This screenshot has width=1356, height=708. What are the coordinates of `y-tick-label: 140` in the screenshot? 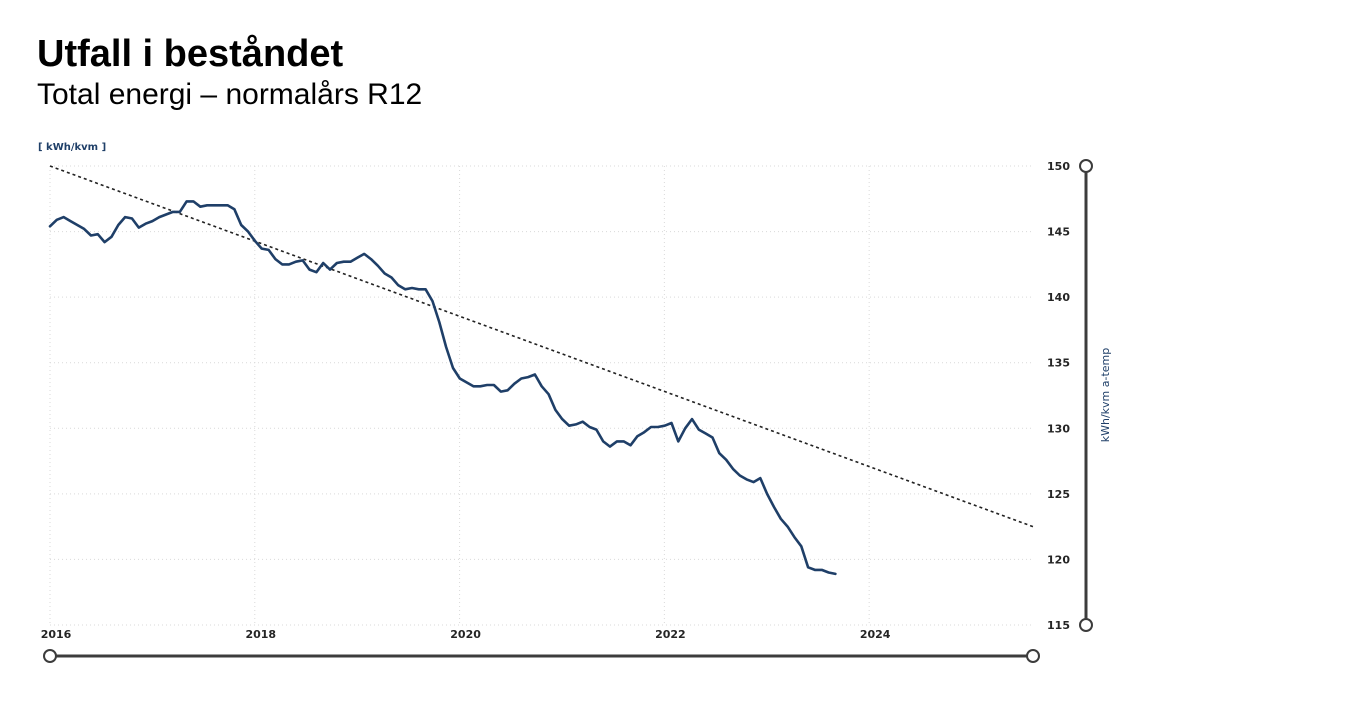 It's located at (1058, 297).